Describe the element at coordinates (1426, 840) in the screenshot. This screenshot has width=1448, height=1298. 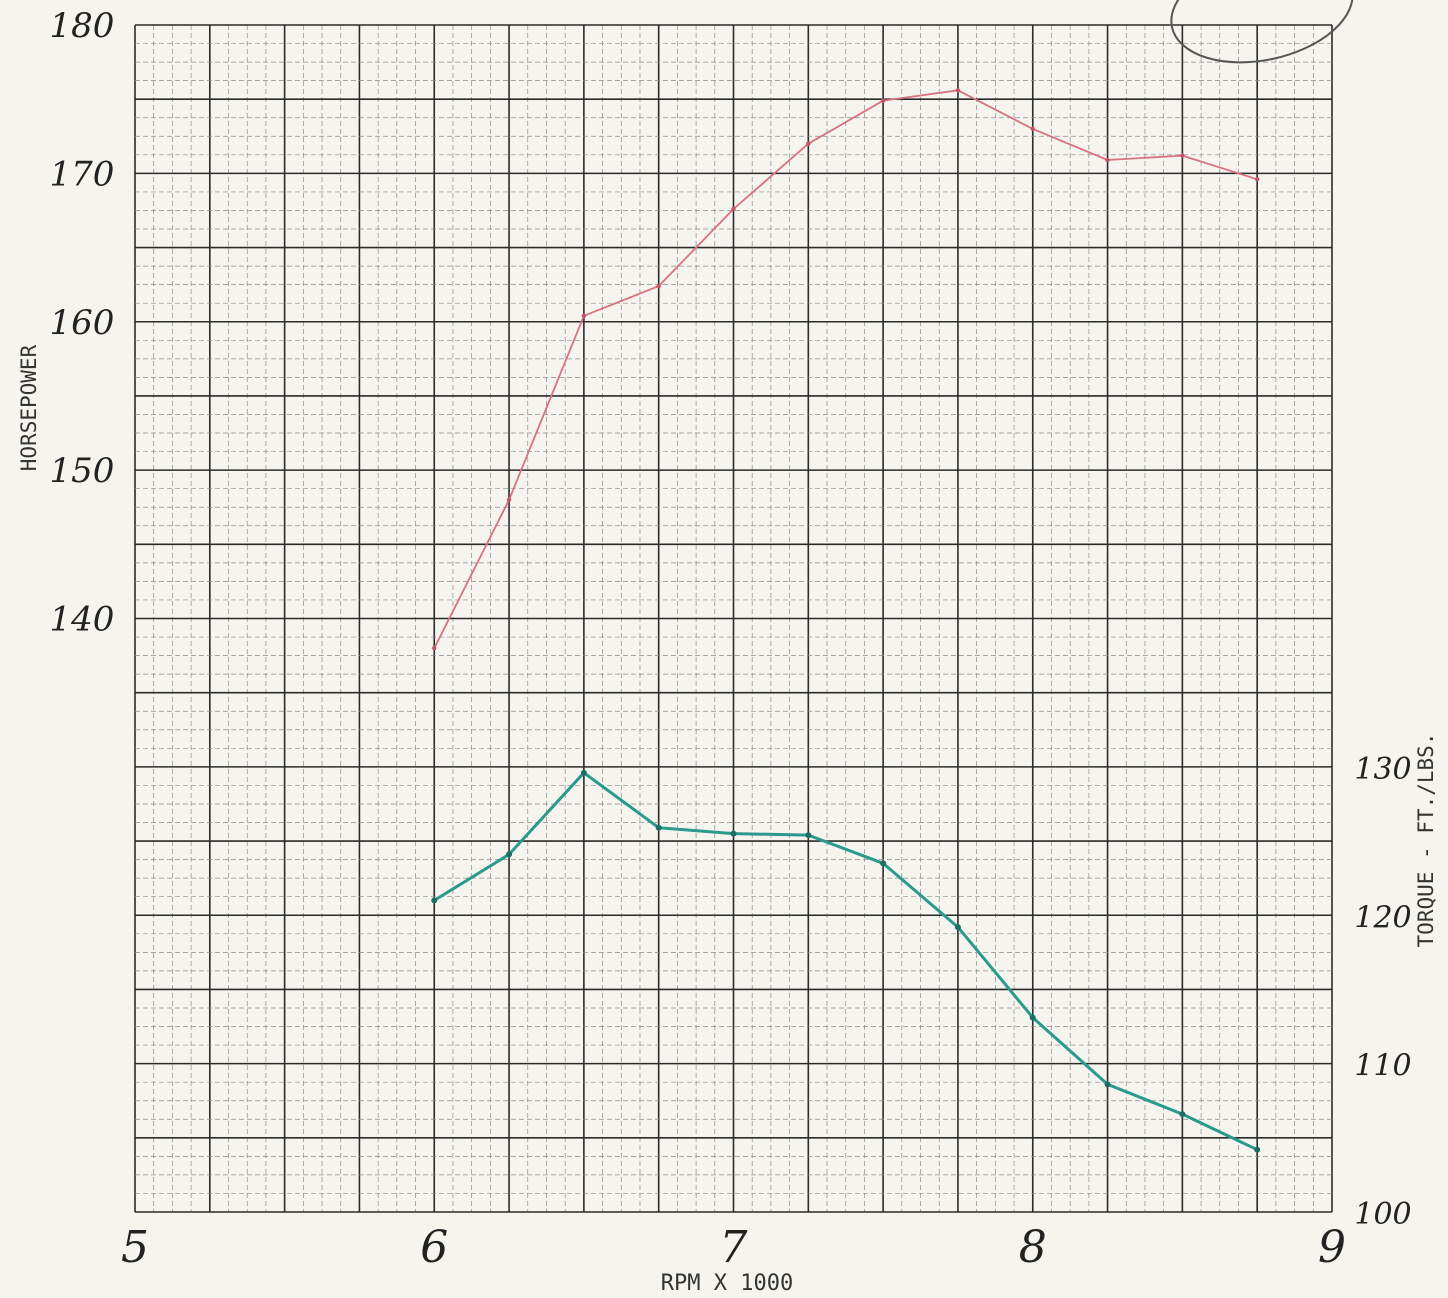
I see `y-axis-right-label: TORQUE - FT./LBS.` at that location.